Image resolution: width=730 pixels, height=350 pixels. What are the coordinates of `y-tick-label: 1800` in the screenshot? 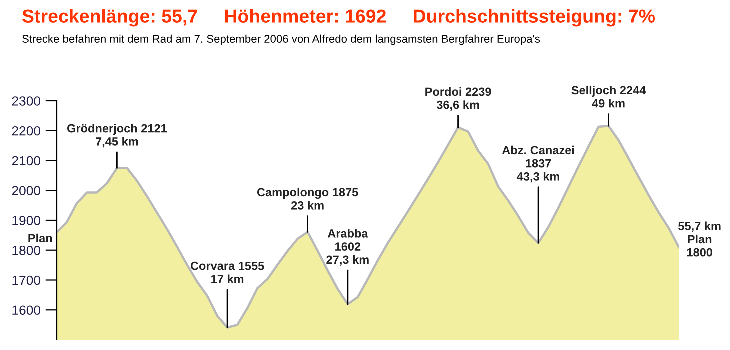 It's located at (26, 251).